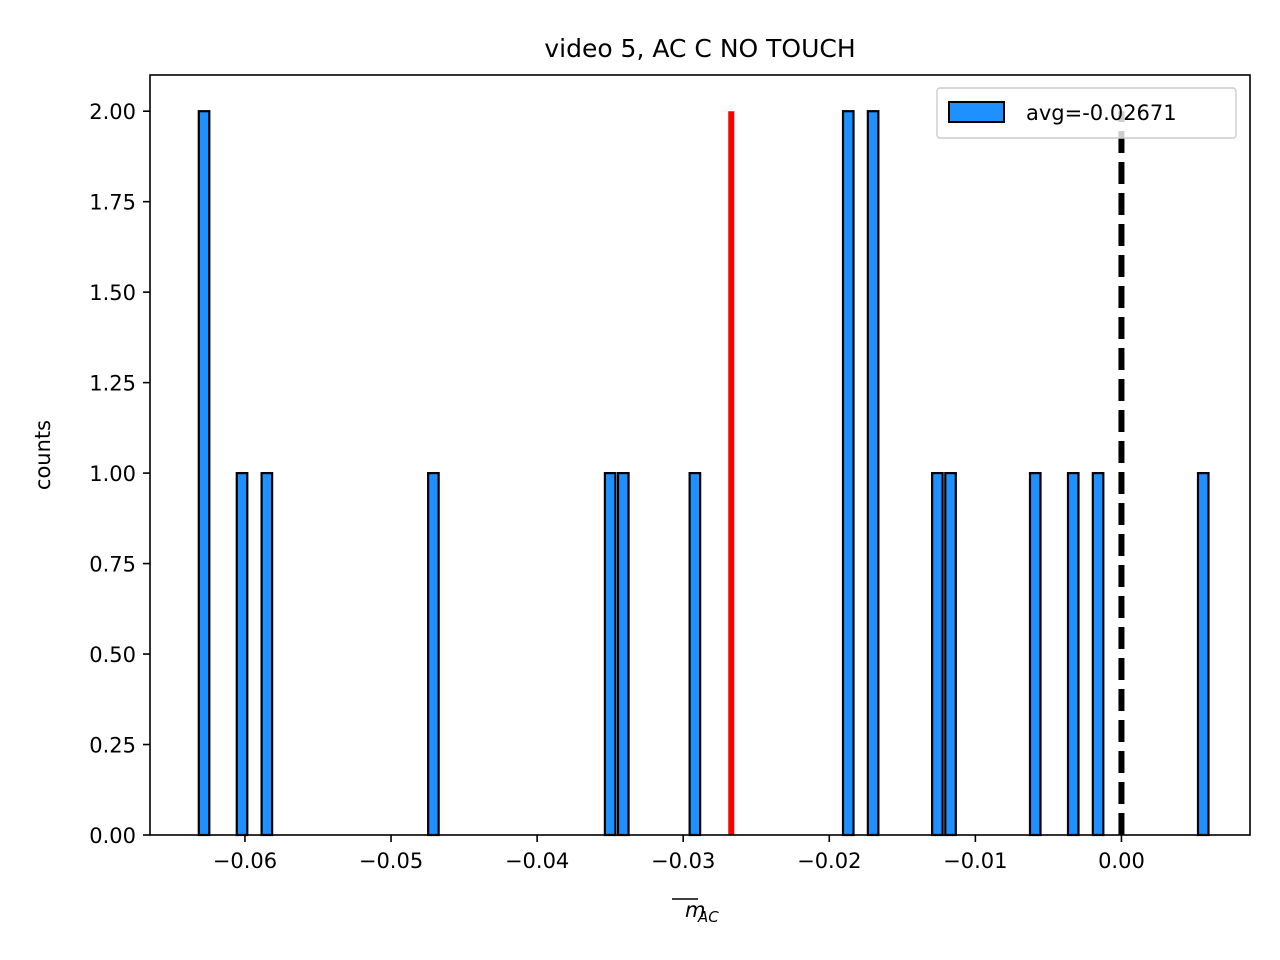  Describe the element at coordinates (829, 861) in the screenshot. I see `x-tick-label-4: −0.02` at that location.